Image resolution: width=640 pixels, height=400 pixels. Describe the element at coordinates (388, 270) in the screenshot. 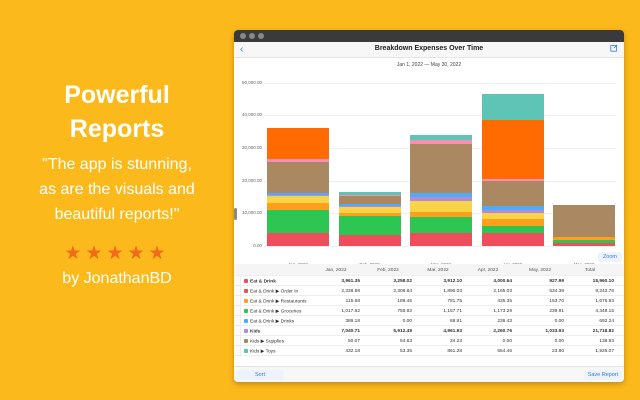

I see `column-header: Feb, 2022` at that location.